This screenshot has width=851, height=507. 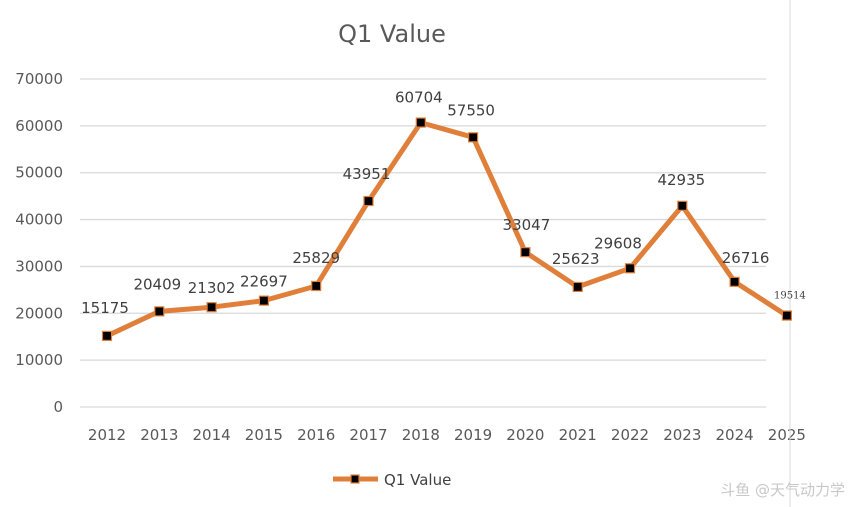 I want to click on x-tick-label: 2018, so click(x=421, y=435).